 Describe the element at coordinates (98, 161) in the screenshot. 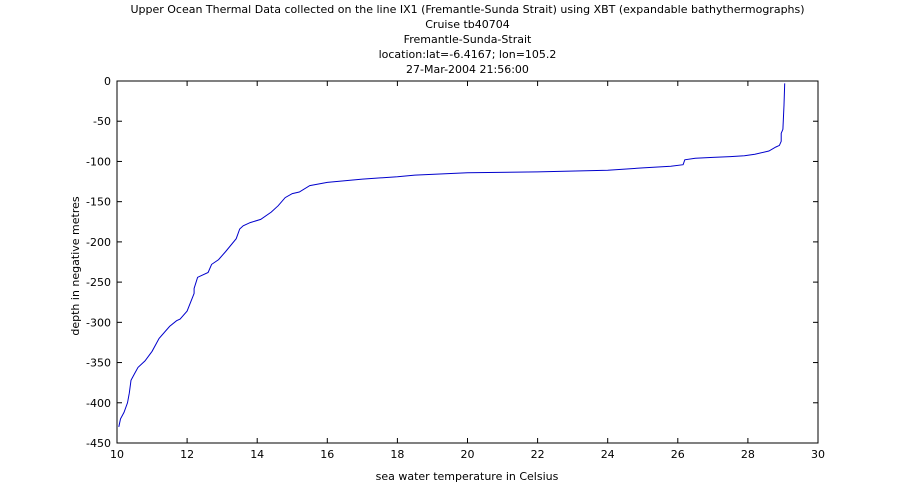

I see `y-tick-label: -100` at that location.